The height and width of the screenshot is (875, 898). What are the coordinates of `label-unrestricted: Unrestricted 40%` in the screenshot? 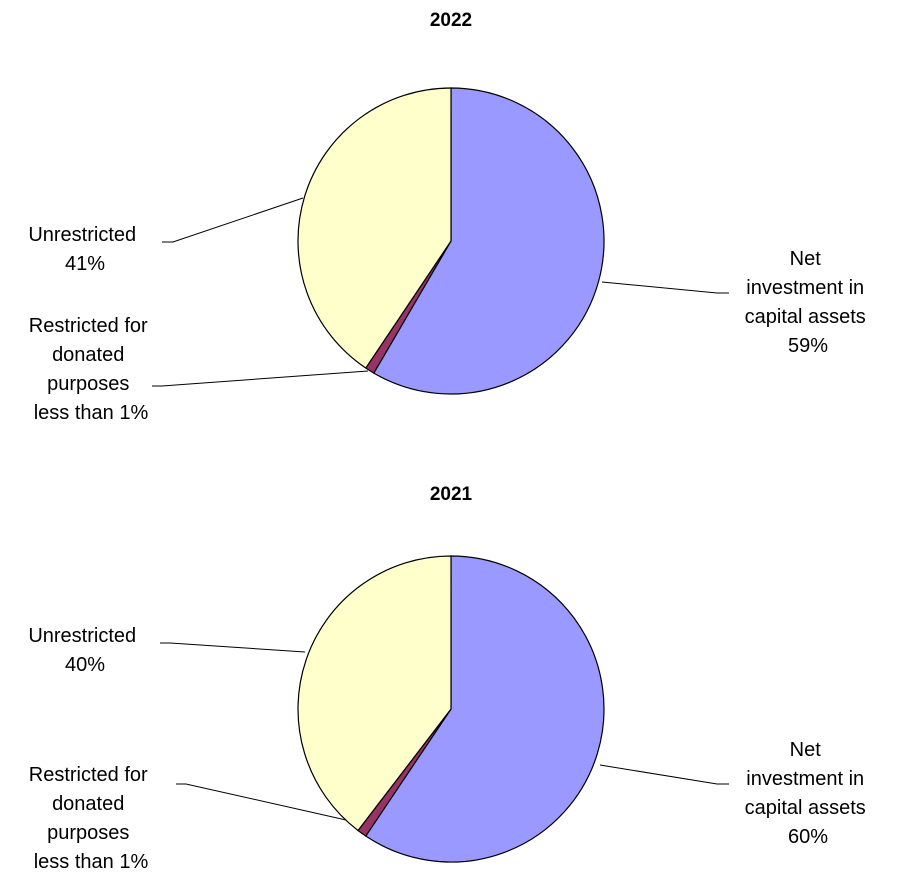 It's located at (84, 650).